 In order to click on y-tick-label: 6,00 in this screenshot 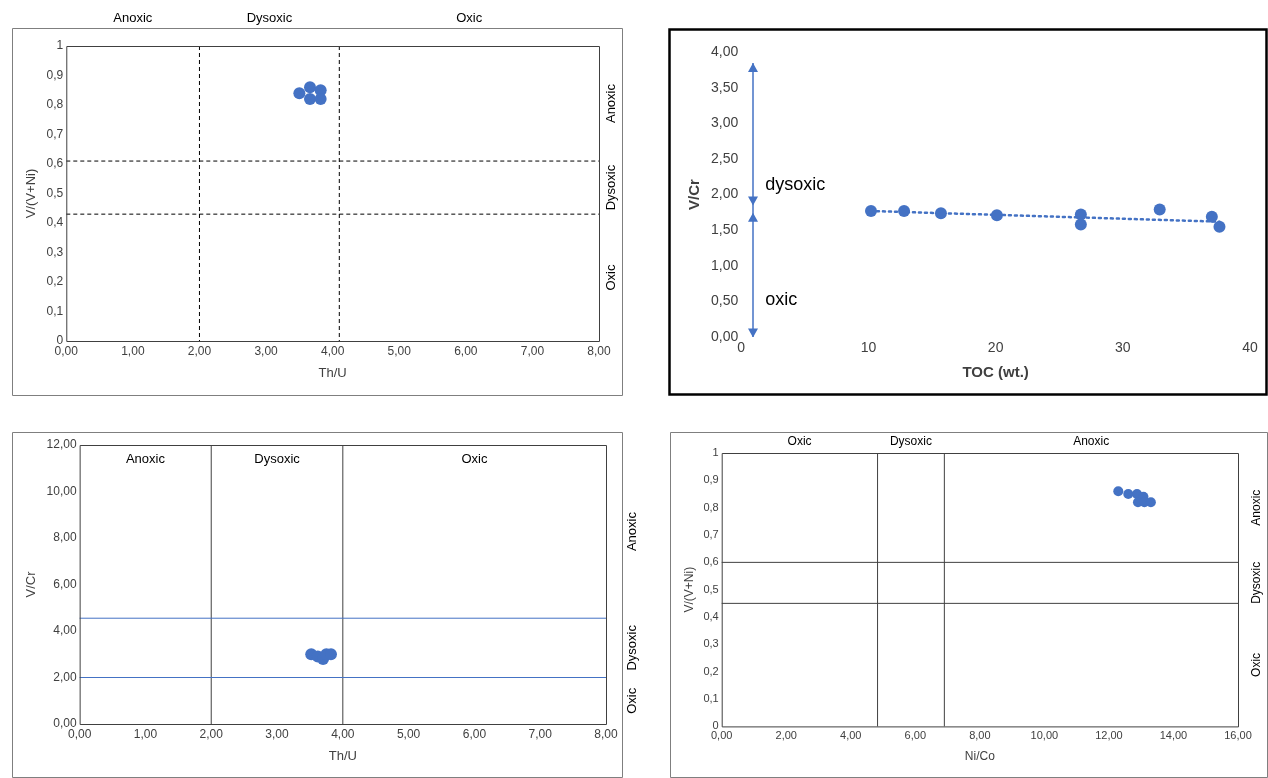, I will do `click(65, 583)`.